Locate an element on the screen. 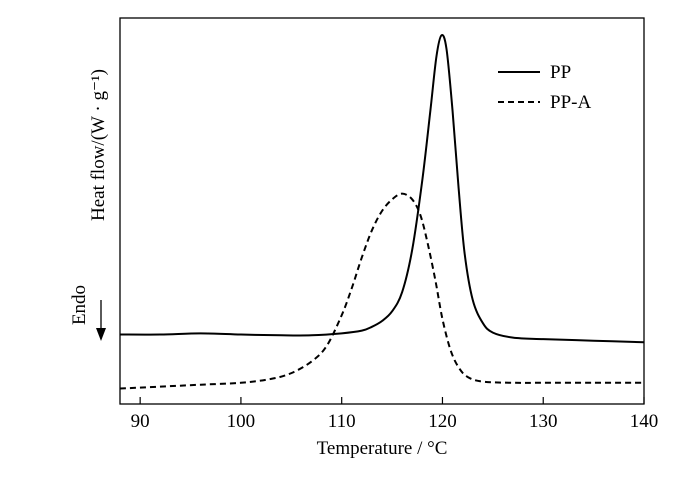 This screenshot has width=700, height=486. x-tick-label: 120 is located at coordinates (442, 421).